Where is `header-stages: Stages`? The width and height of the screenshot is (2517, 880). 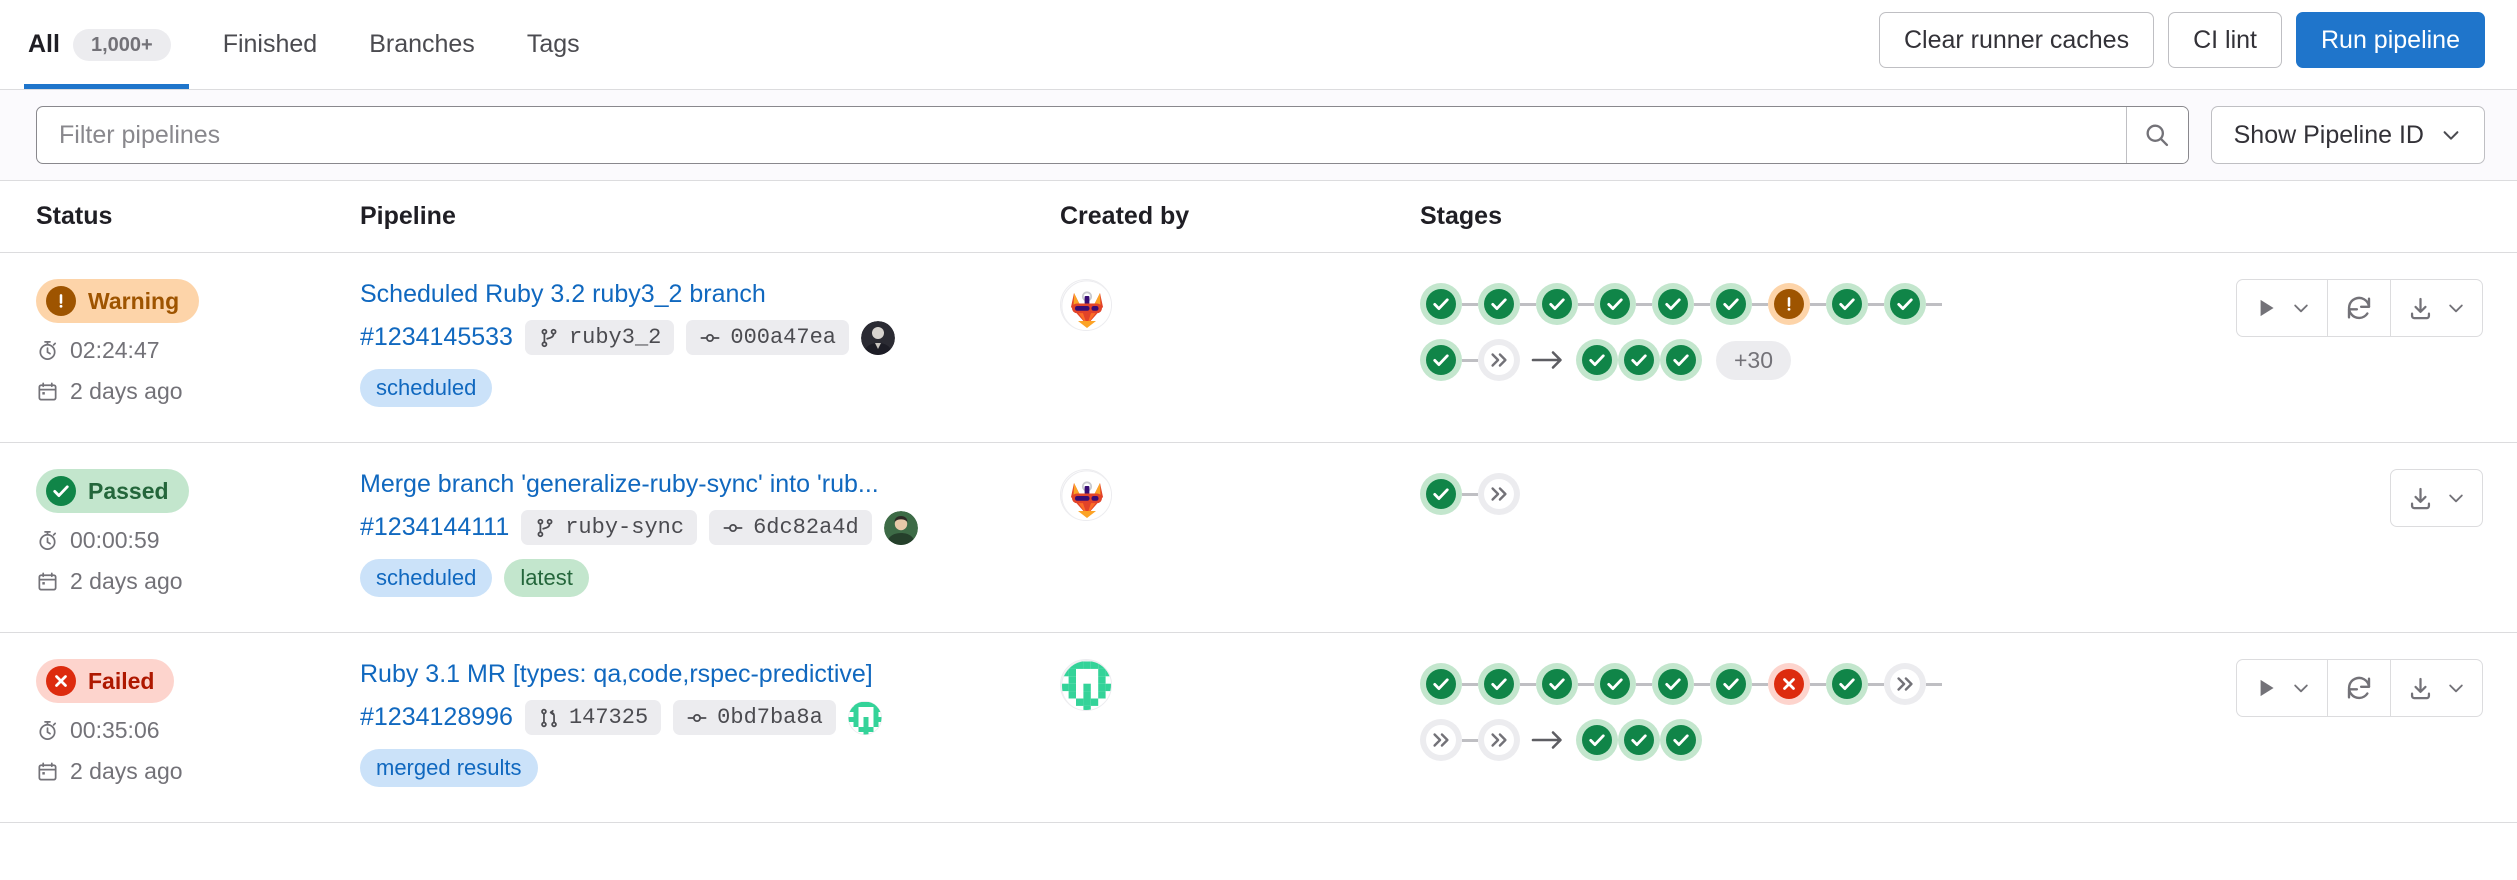 header-stages: Stages is located at coordinates (1461, 216).